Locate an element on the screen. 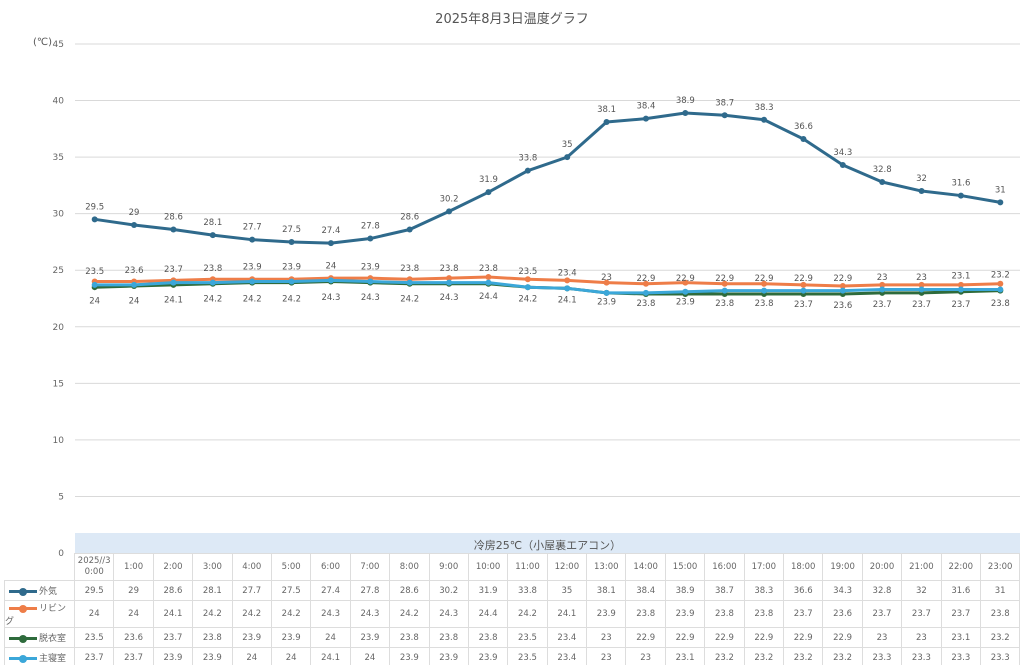 The width and height of the screenshot is (1024, 665). table-header-cell: 22:00 is located at coordinates (960, 567).